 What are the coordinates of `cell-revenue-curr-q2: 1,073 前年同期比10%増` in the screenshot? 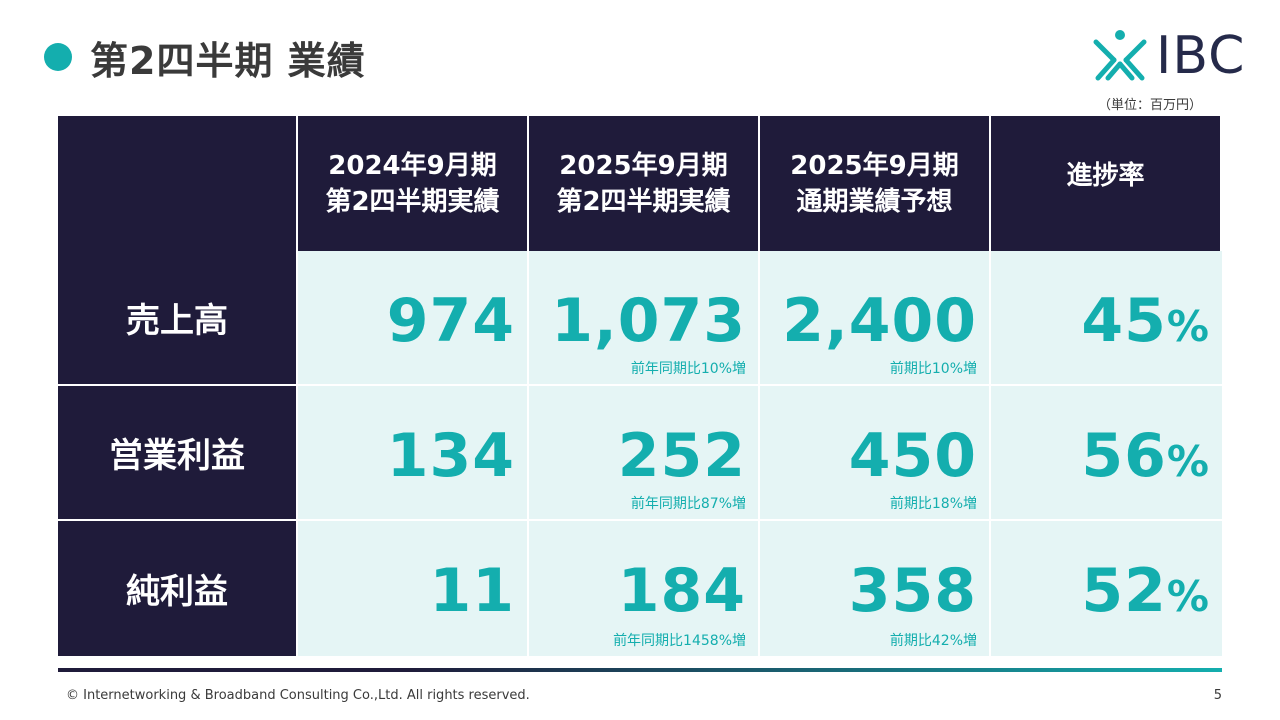 It's located at (644, 318).